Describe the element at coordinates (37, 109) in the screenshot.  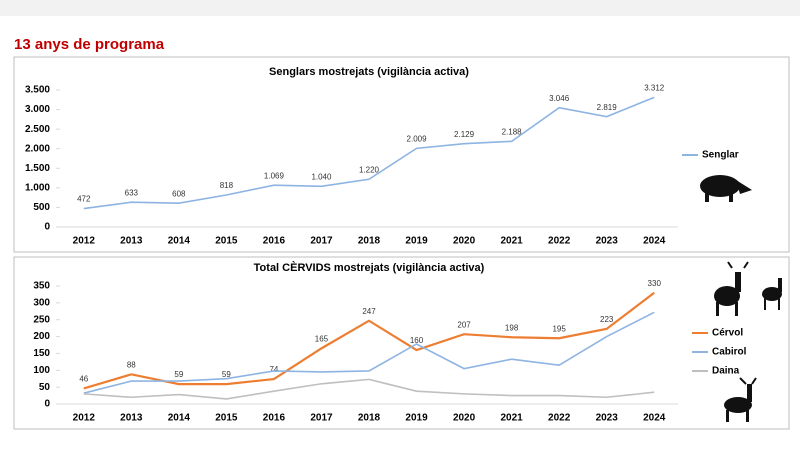
I see `y-tick-label: 3.000` at that location.